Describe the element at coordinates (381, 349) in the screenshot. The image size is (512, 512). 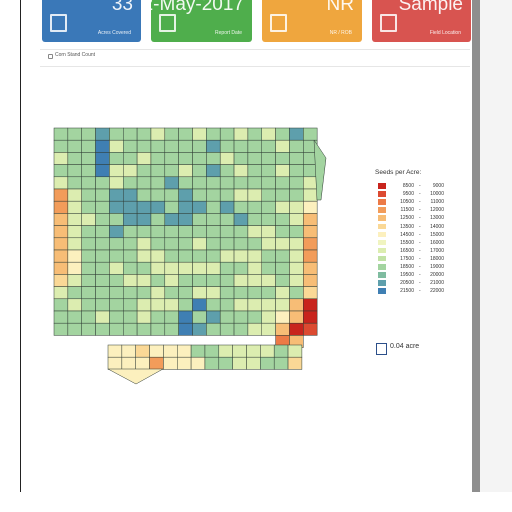
I see `cell-size-swatch` at that location.